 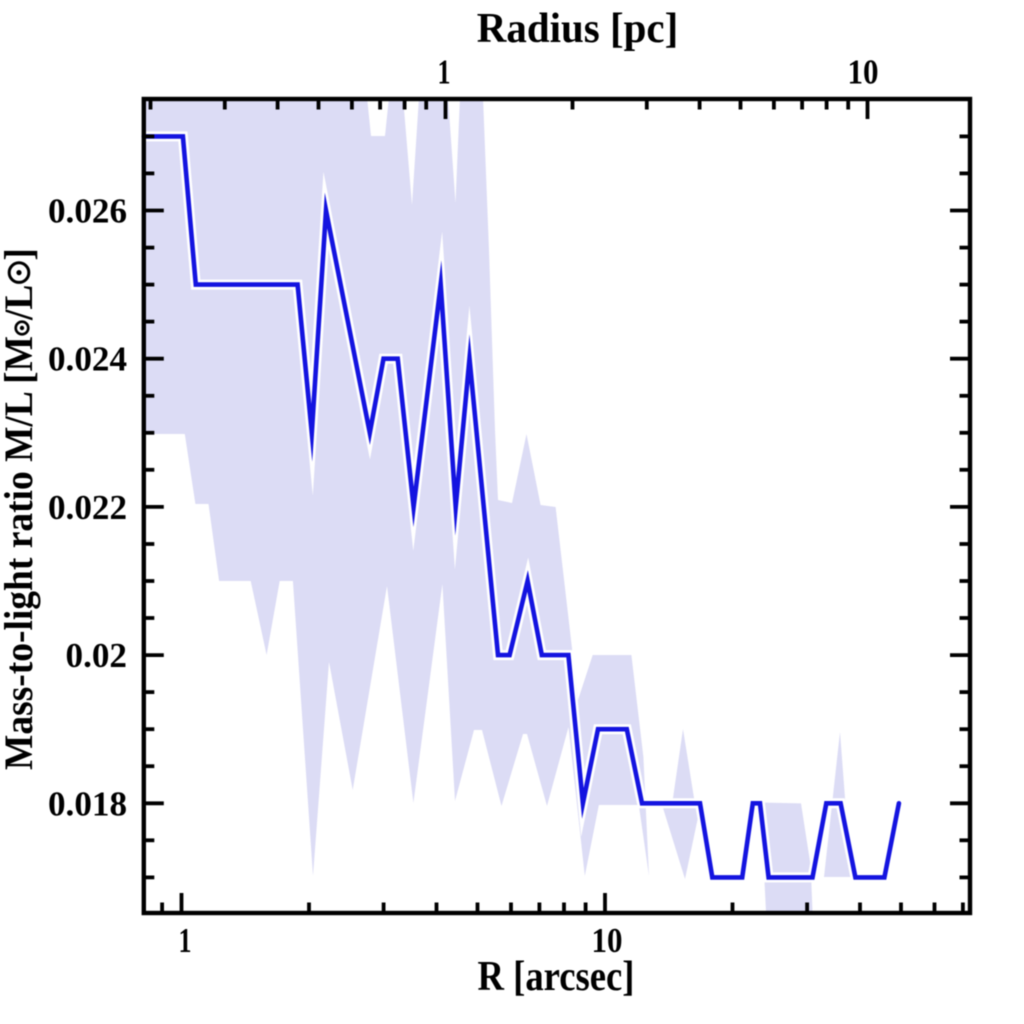 I want to click on svg-text: 0.018, so click(x=87, y=804).